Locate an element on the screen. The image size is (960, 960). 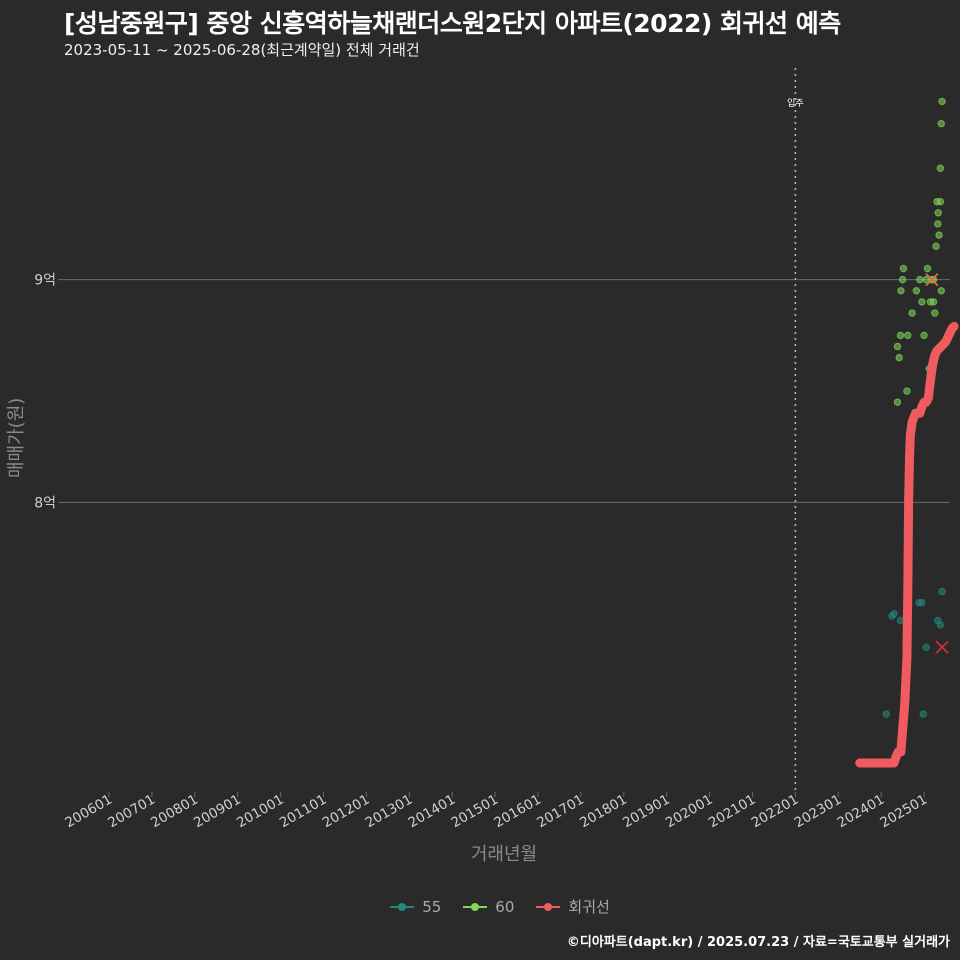
x-tick-label: 202001 is located at coordinates (689, 812).